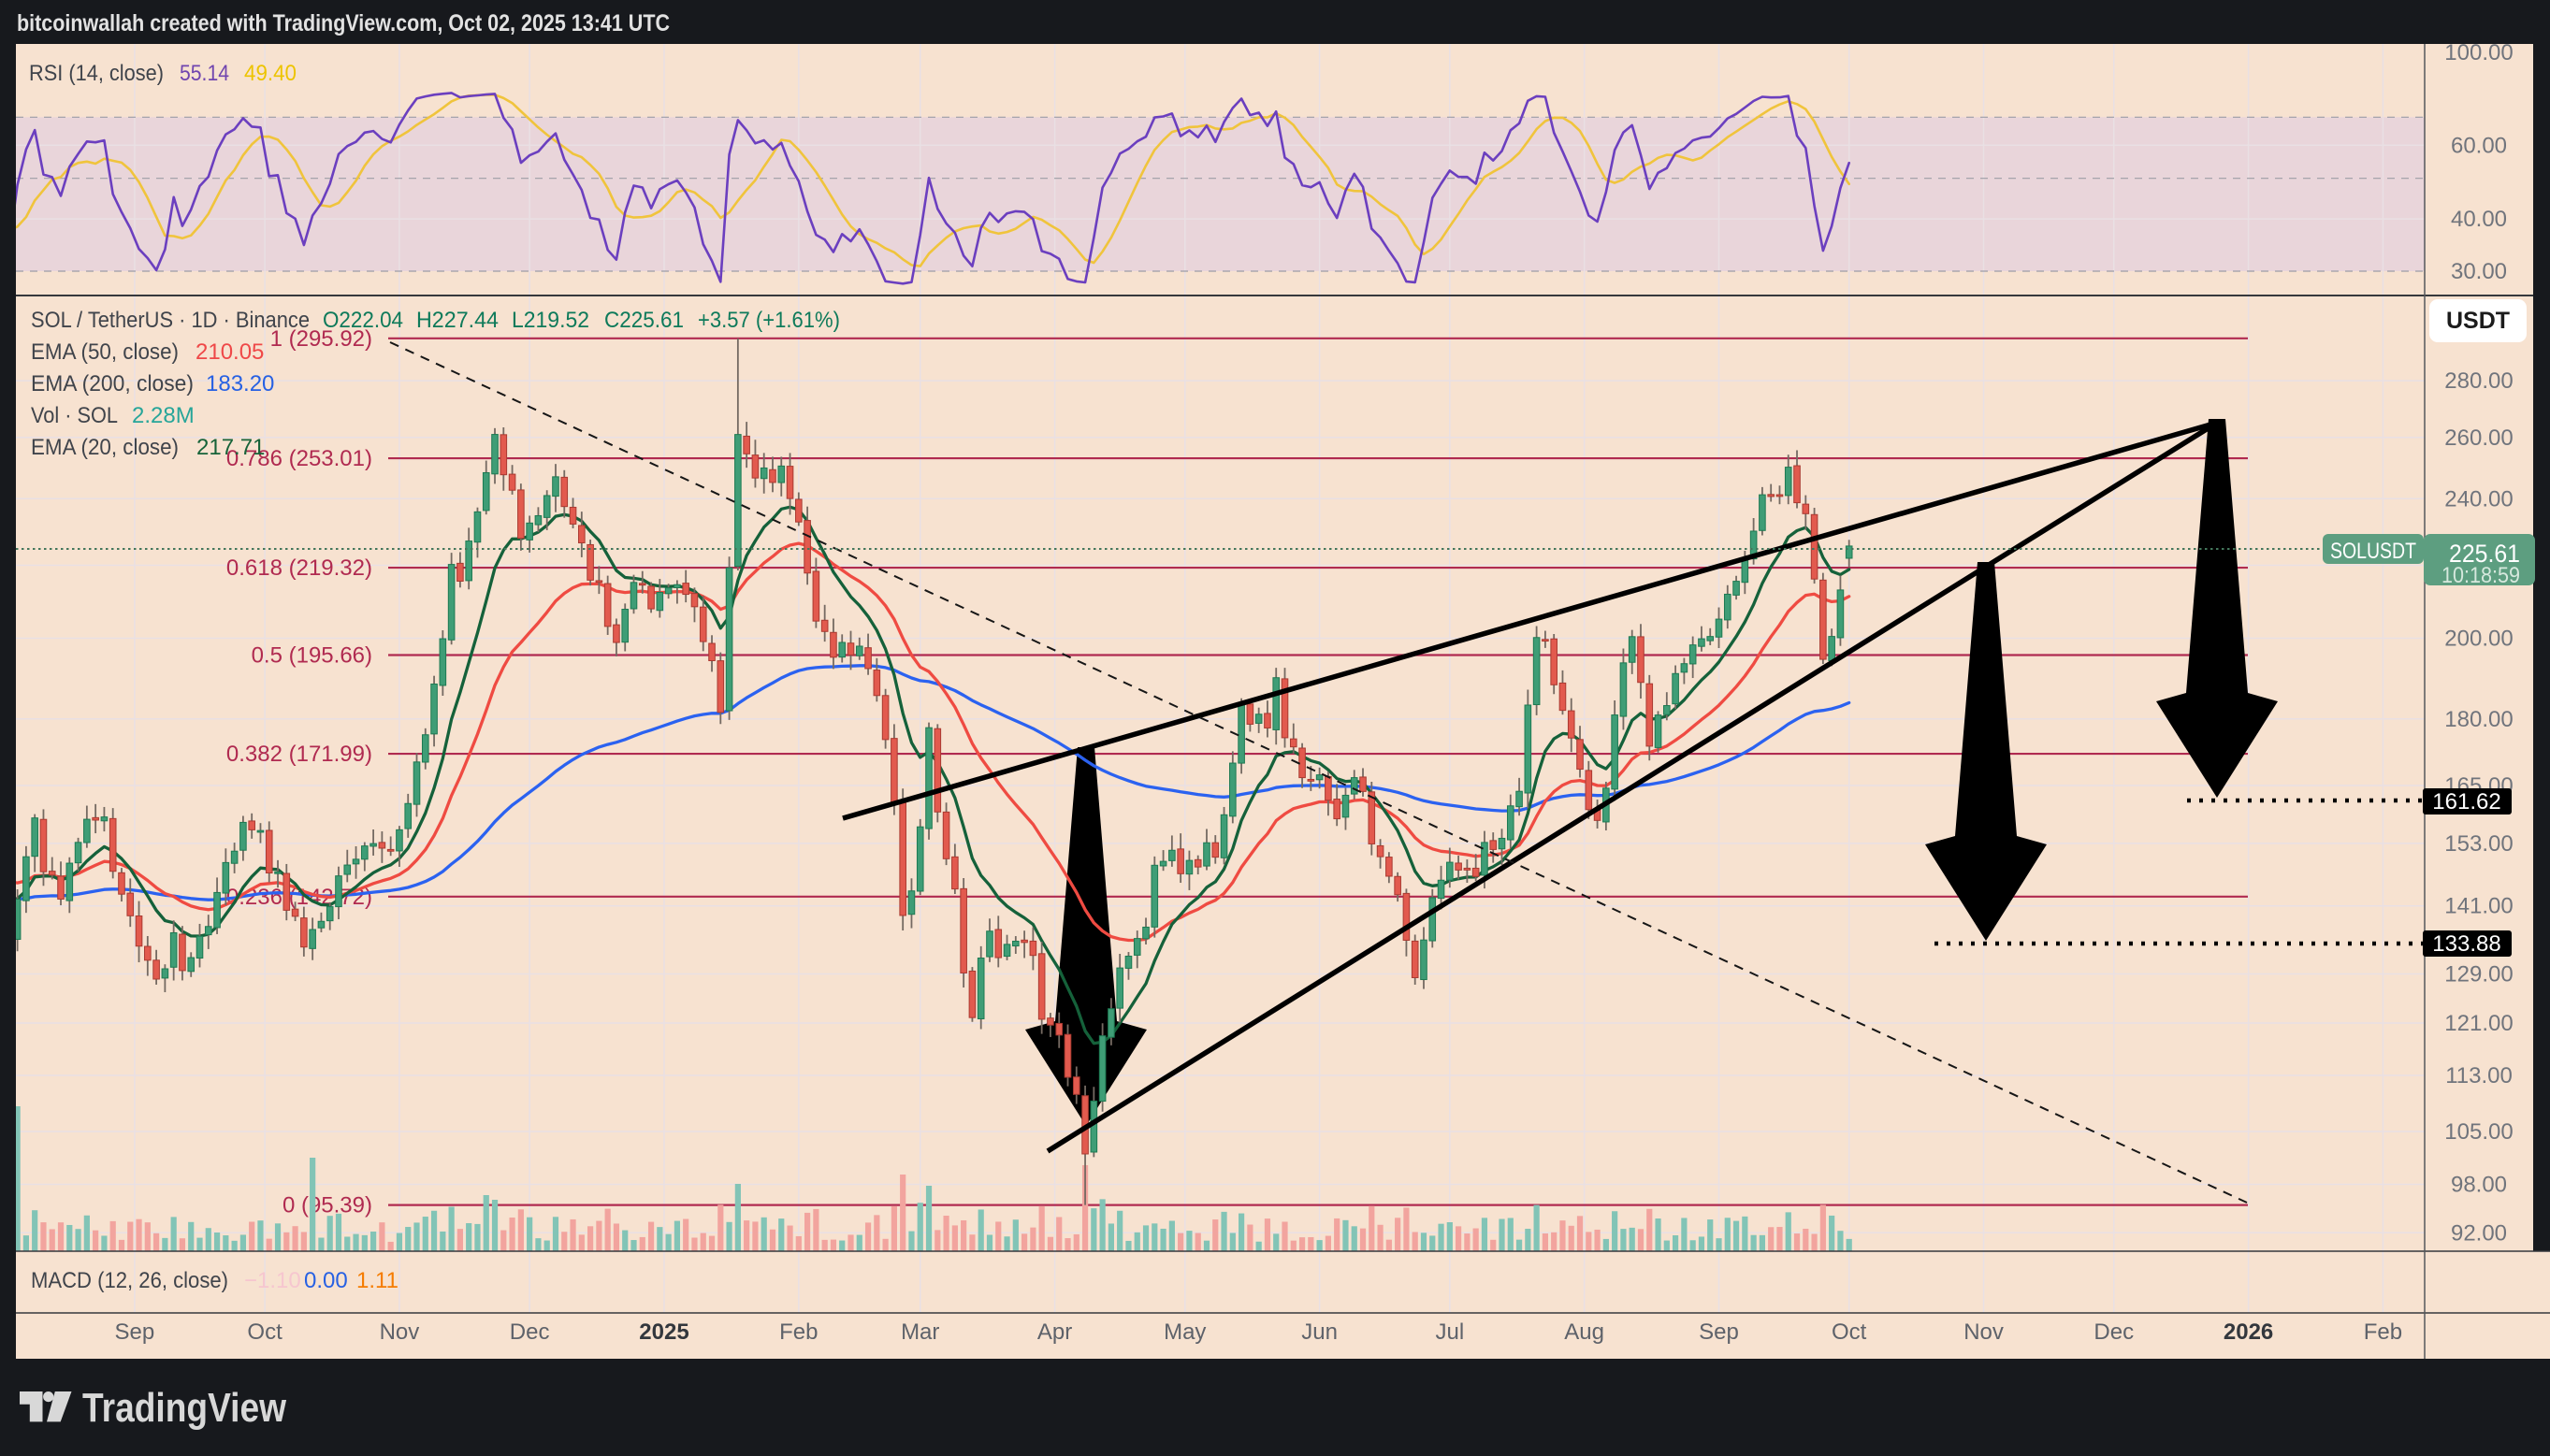 The height and width of the screenshot is (1456, 2550). I want to click on svg-text: EMA (200, close), so click(112, 383).